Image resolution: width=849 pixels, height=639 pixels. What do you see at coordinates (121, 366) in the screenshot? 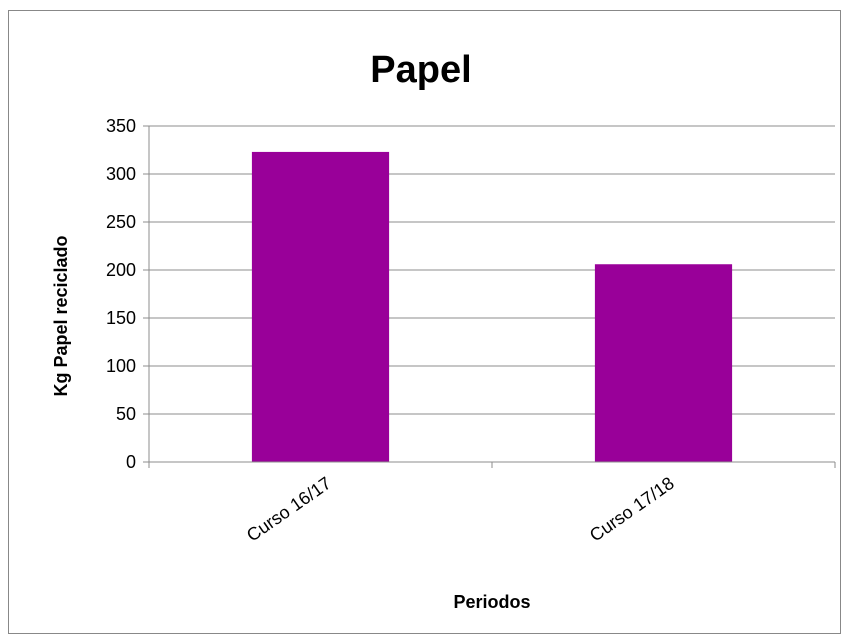
I see `y-tick-label: 100` at bounding box center [121, 366].